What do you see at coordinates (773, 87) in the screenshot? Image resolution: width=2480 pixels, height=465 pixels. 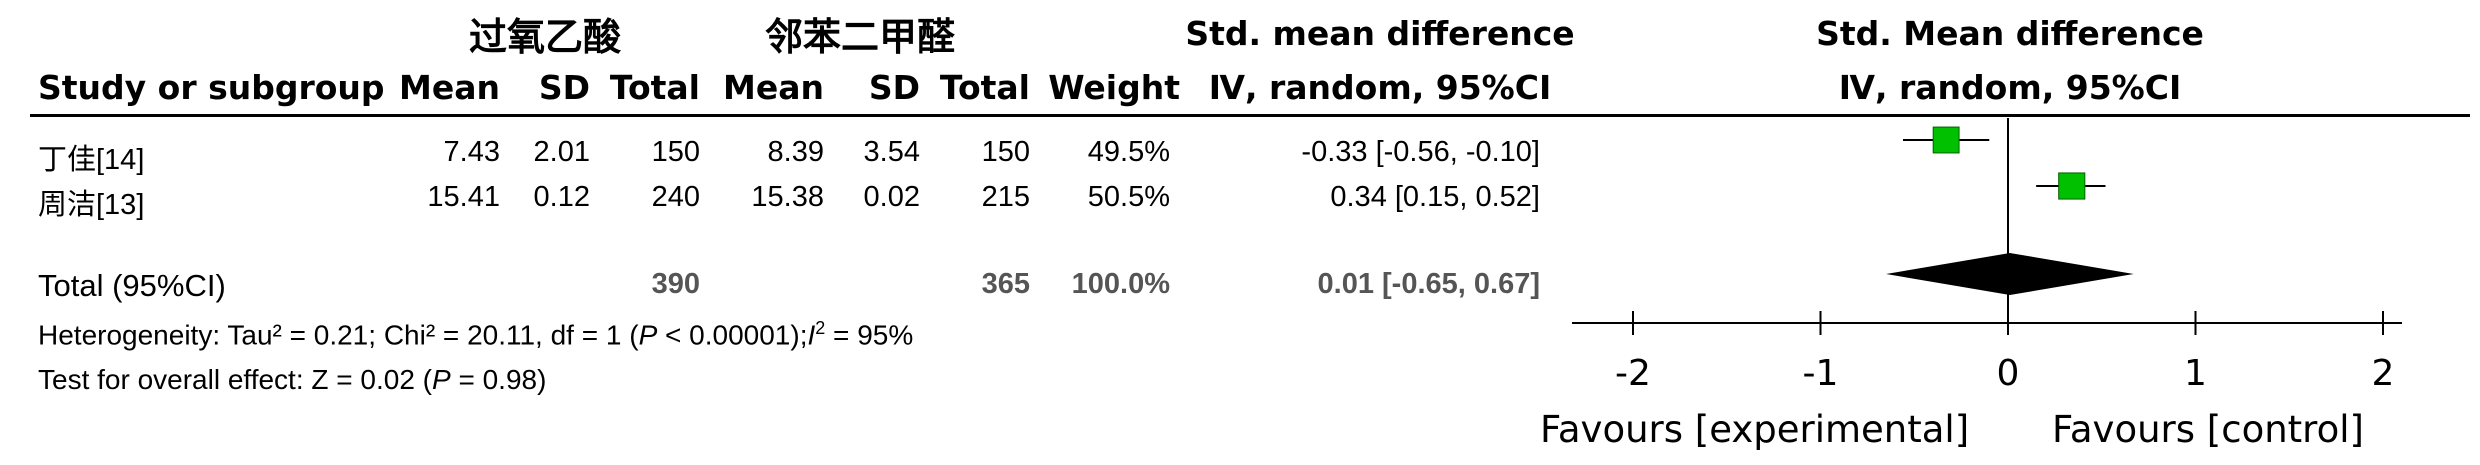 I see `col-mean-2: Mean` at bounding box center [773, 87].